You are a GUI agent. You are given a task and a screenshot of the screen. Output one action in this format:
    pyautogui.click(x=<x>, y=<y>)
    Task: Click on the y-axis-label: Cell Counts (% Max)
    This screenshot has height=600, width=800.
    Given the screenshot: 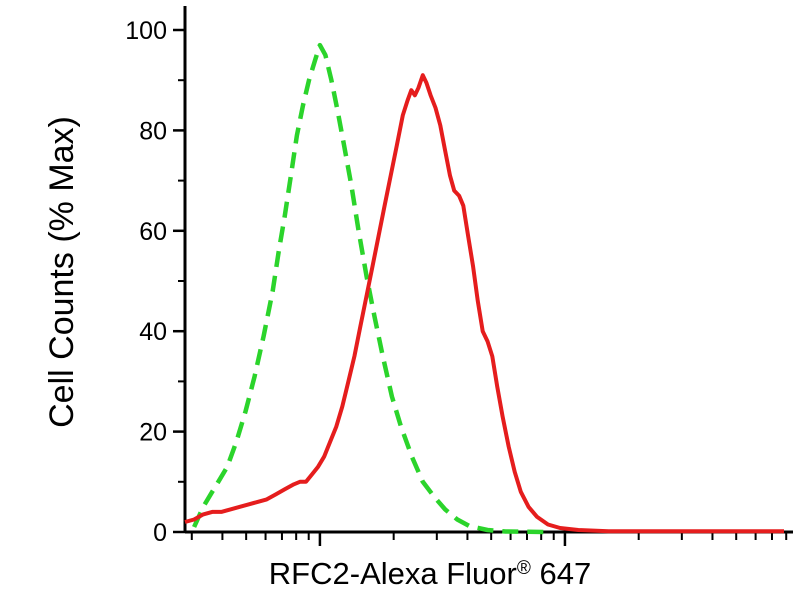 What is the action you would take?
    pyautogui.click(x=62, y=272)
    